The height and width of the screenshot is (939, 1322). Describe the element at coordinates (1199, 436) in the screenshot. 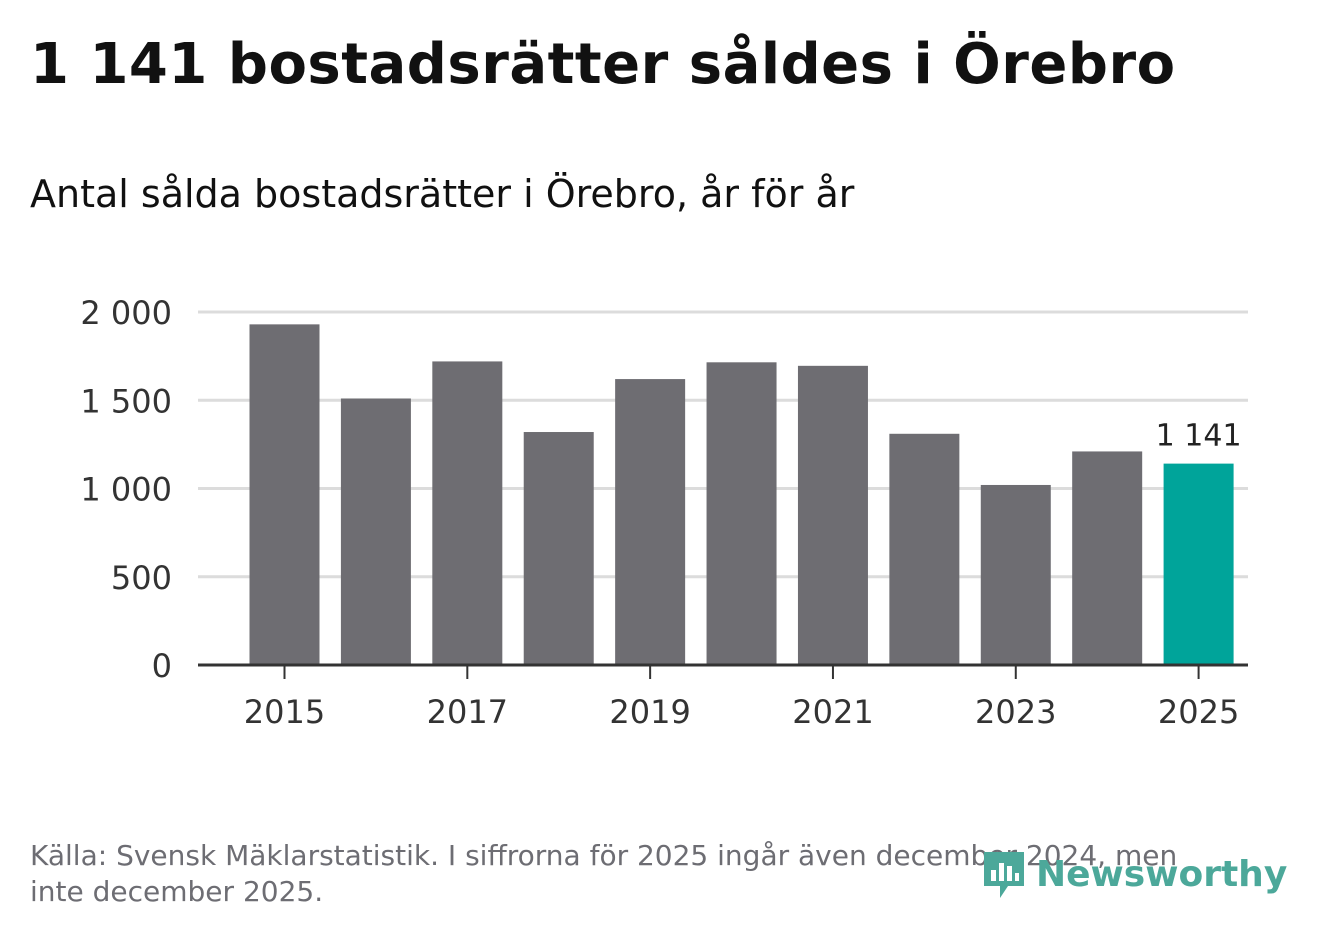

I see `data-label: 1 141` at that location.